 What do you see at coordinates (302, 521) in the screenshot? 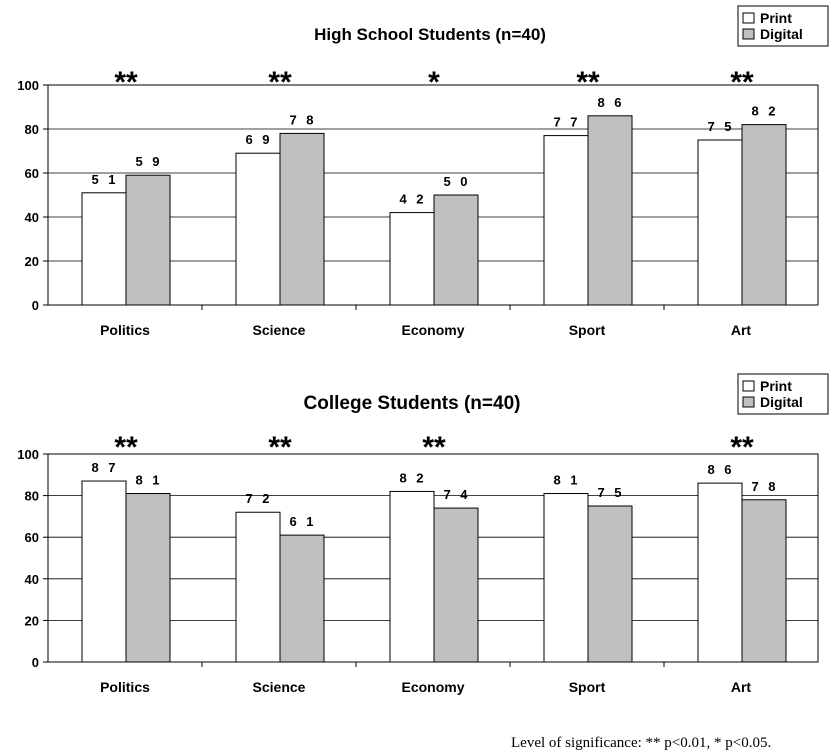
I see `data-label: 6 1` at bounding box center [302, 521].